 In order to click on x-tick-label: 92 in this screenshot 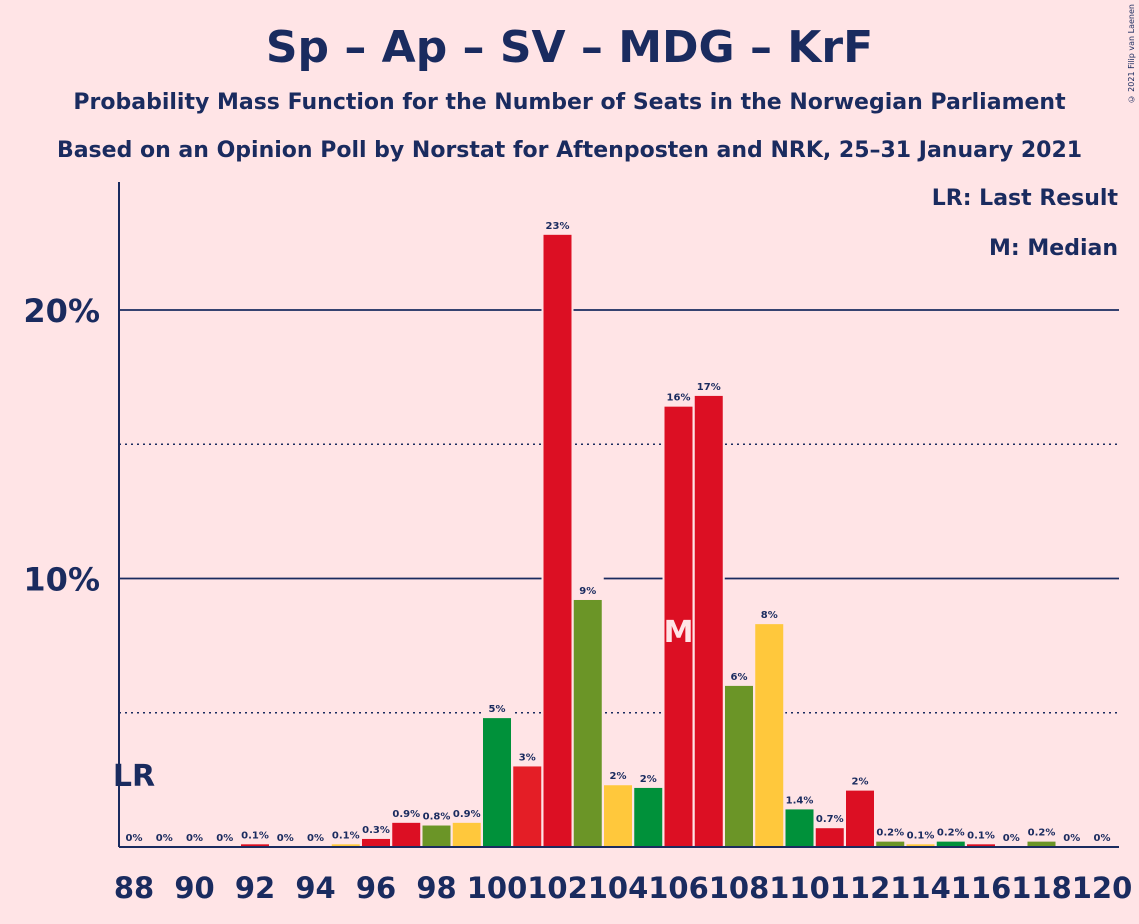, I will do `click(255, 888)`.